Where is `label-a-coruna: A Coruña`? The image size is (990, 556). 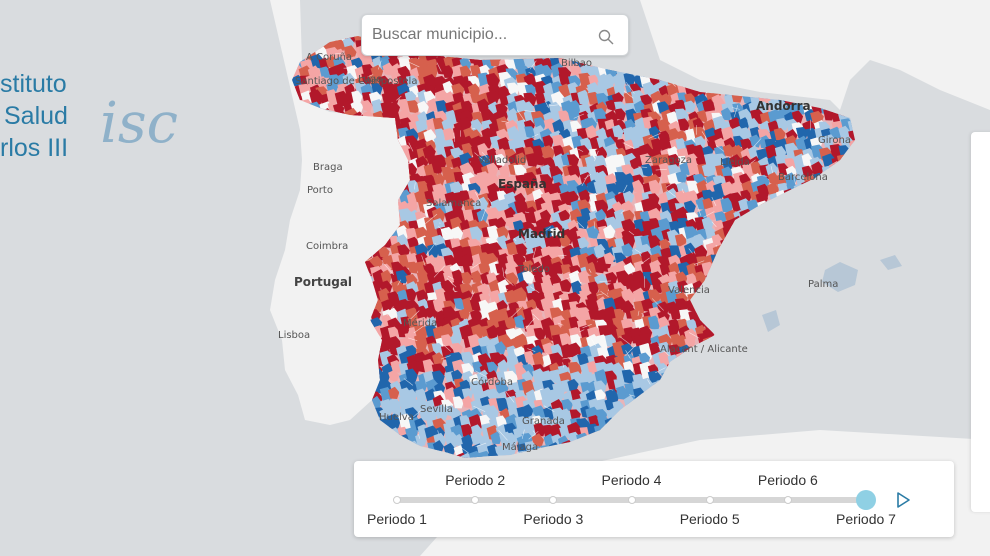 label-a-coruna: A Coruña is located at coordinates (329, 57).